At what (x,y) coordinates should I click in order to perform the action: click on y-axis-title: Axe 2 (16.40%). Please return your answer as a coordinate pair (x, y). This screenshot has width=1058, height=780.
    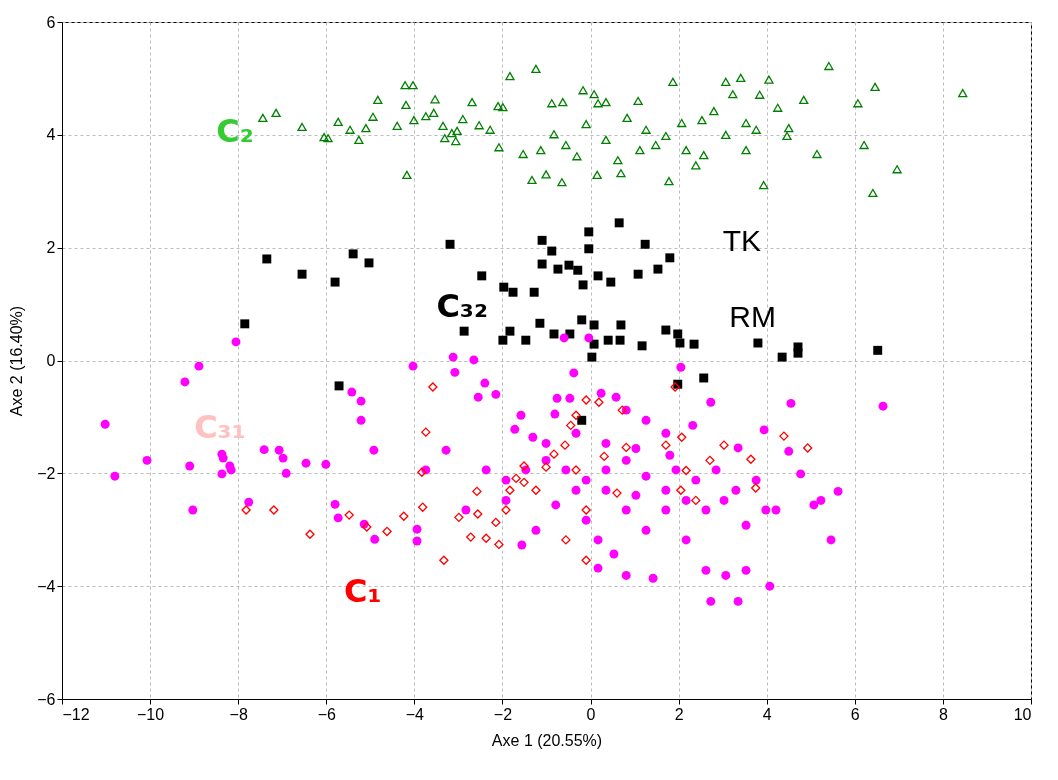
    Looking at the image, I should click on (17, 361).